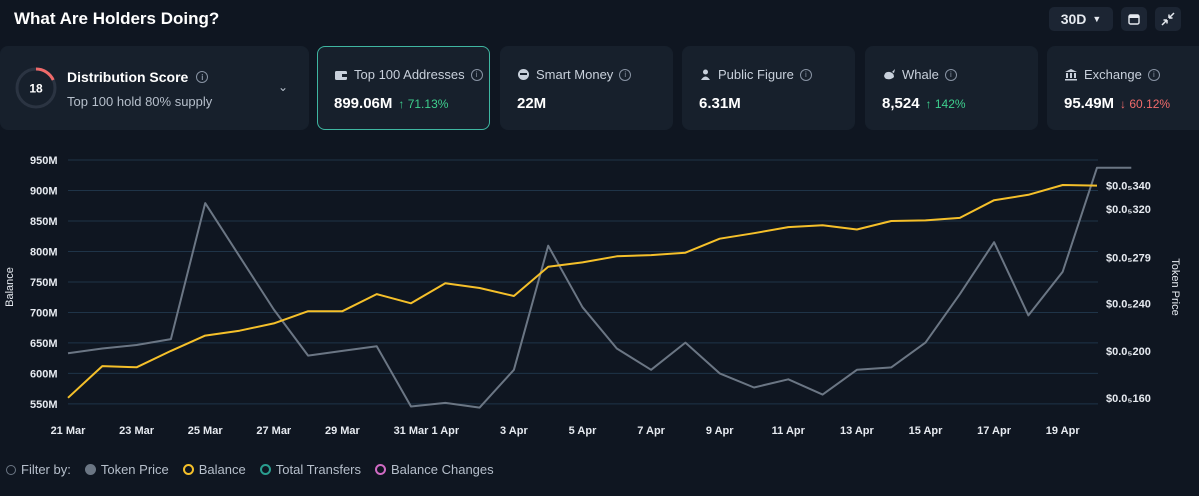 The height and width of the screenshot is (496, 1199). I want to click on metric-card-label: Top 100 Addresses, so click(409, 74).